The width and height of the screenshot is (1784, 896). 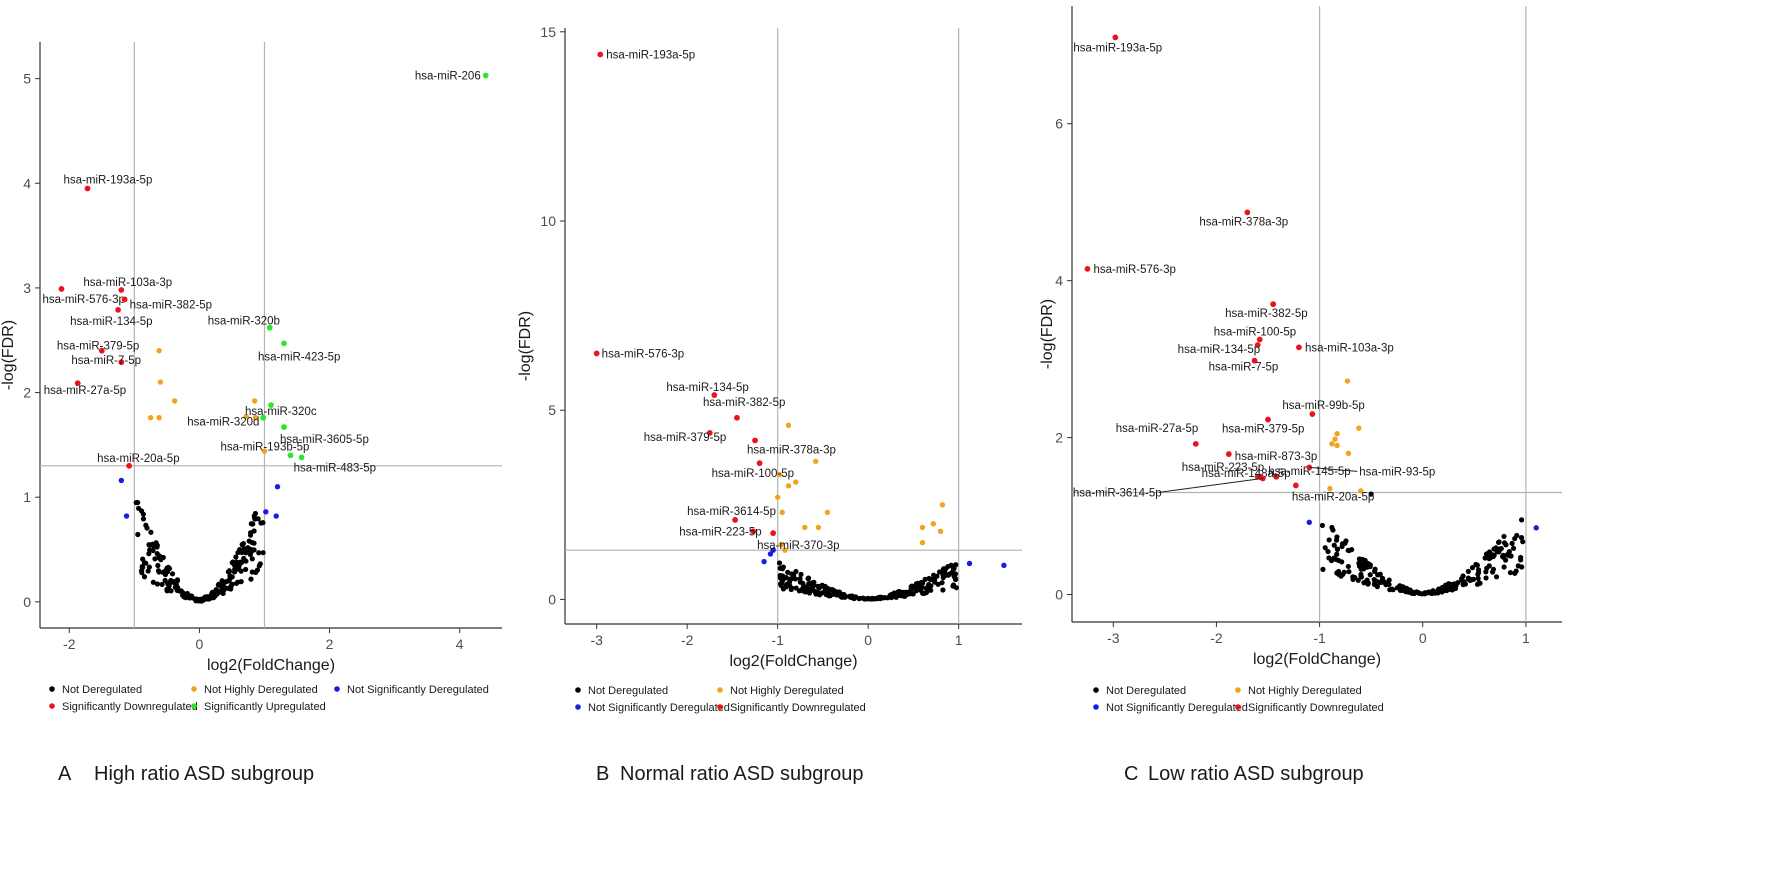 What do you see at coordinates (685, 438) in the screenshot?
I see `point-label: hsa-miR-379-5p` at bounding box center [685, 438].